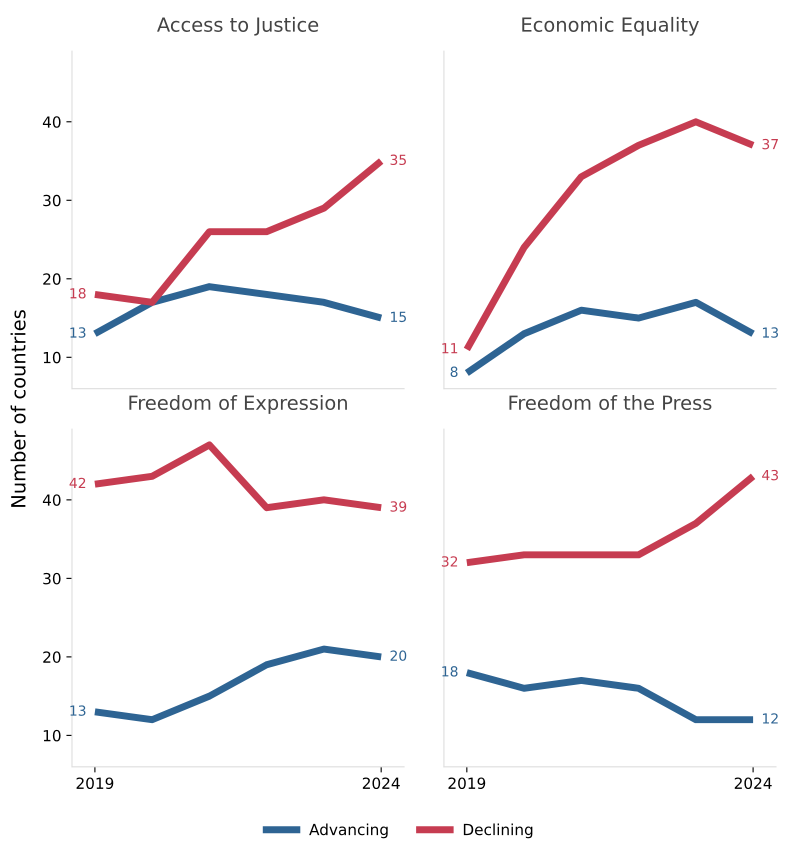 This screenshot has width=800, height=852. I want to click on chart-title: Access to Justice, so click(237, 26).